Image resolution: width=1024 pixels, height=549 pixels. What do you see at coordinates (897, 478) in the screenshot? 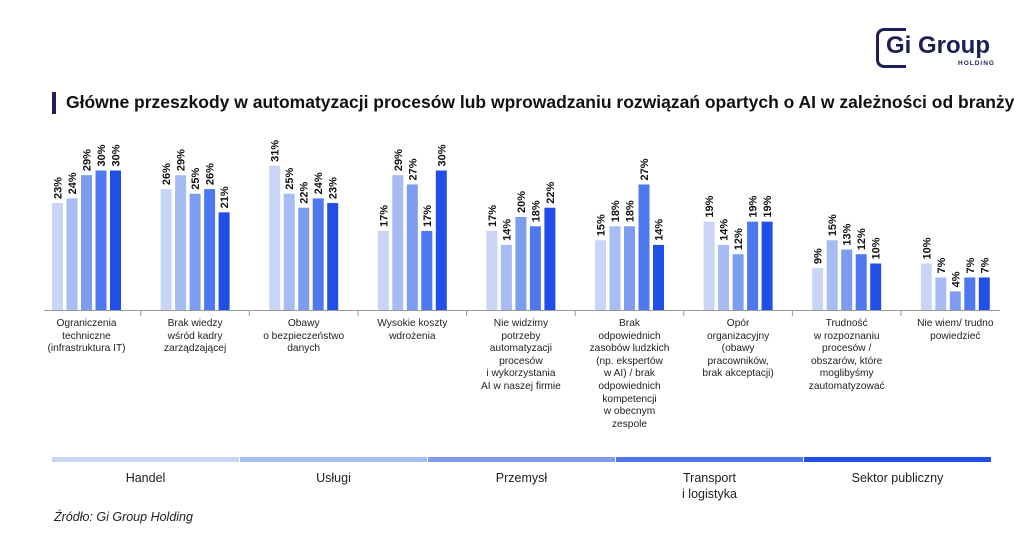
I see `legend-label: Sektor publiczny` at bounding box center [897, 478].